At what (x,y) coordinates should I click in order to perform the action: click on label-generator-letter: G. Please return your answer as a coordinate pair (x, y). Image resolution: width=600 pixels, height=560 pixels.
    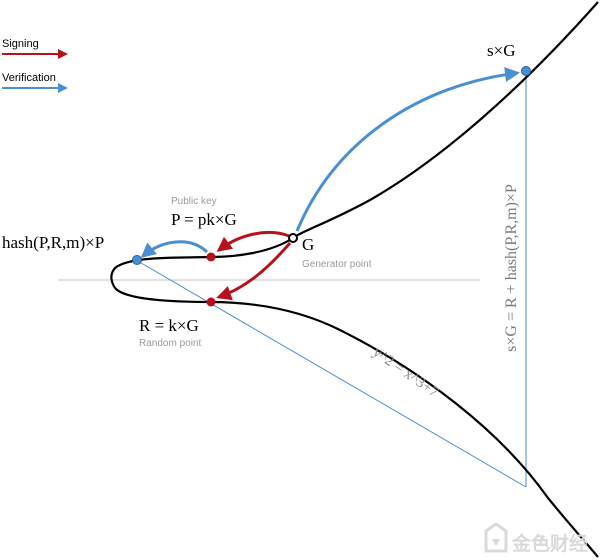
    Looking at the image, I should click on (308, 244).